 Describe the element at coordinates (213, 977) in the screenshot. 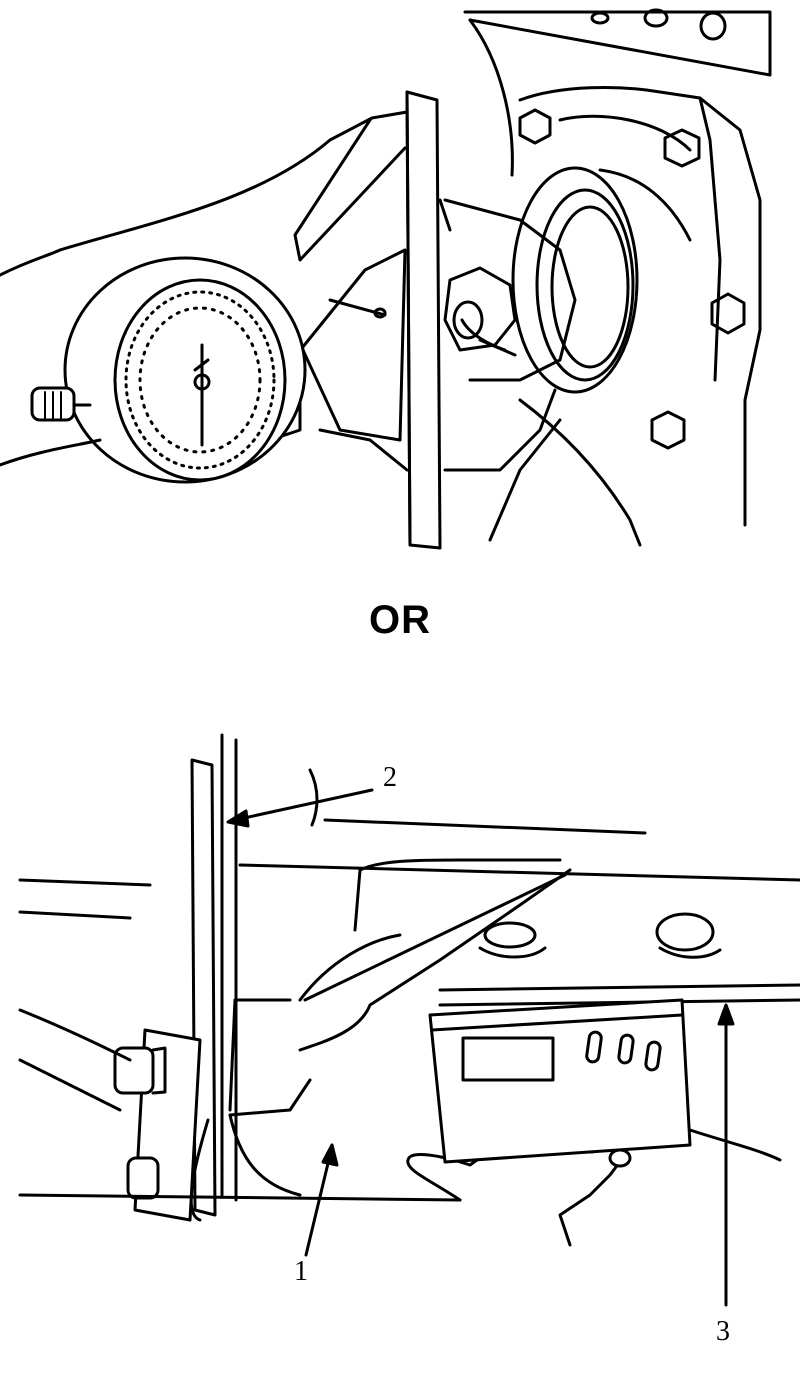

I see `straight-edge` at that location.